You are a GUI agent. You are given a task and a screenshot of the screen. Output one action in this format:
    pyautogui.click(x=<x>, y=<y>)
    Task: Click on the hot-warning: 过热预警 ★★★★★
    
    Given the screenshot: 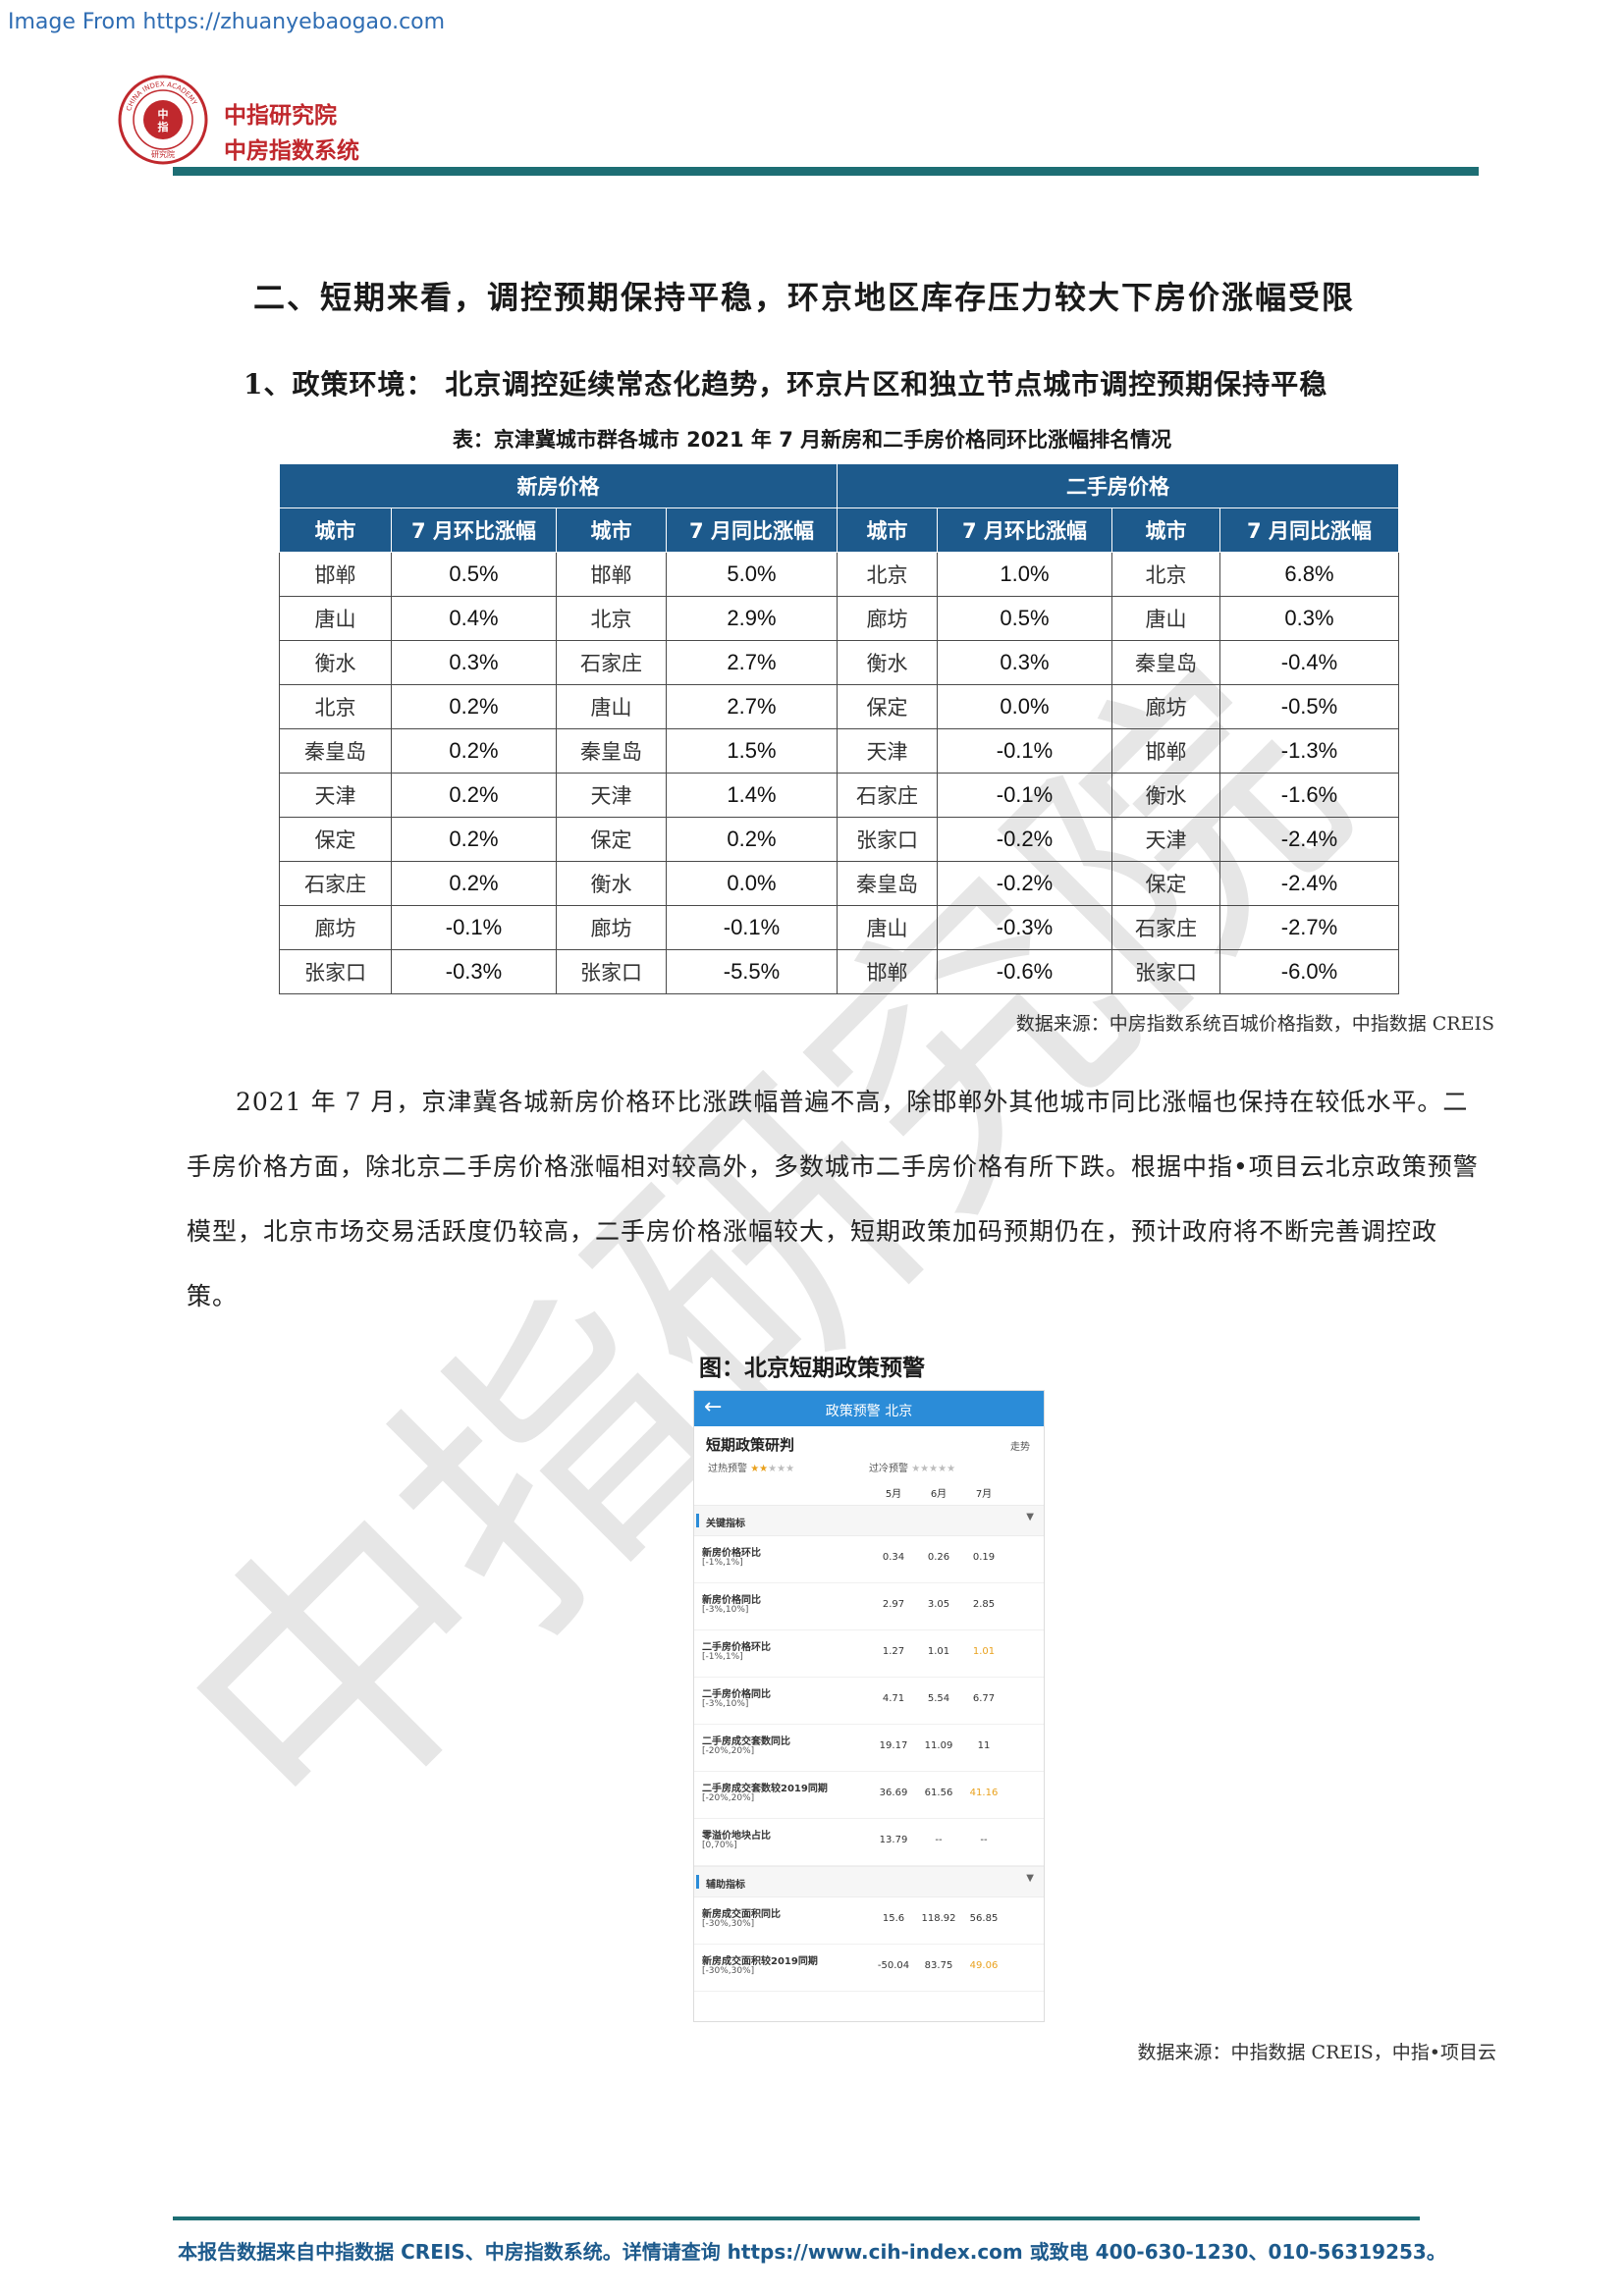 What is the action you would take?
    pyautogui.click(x=751, y=1467)
    